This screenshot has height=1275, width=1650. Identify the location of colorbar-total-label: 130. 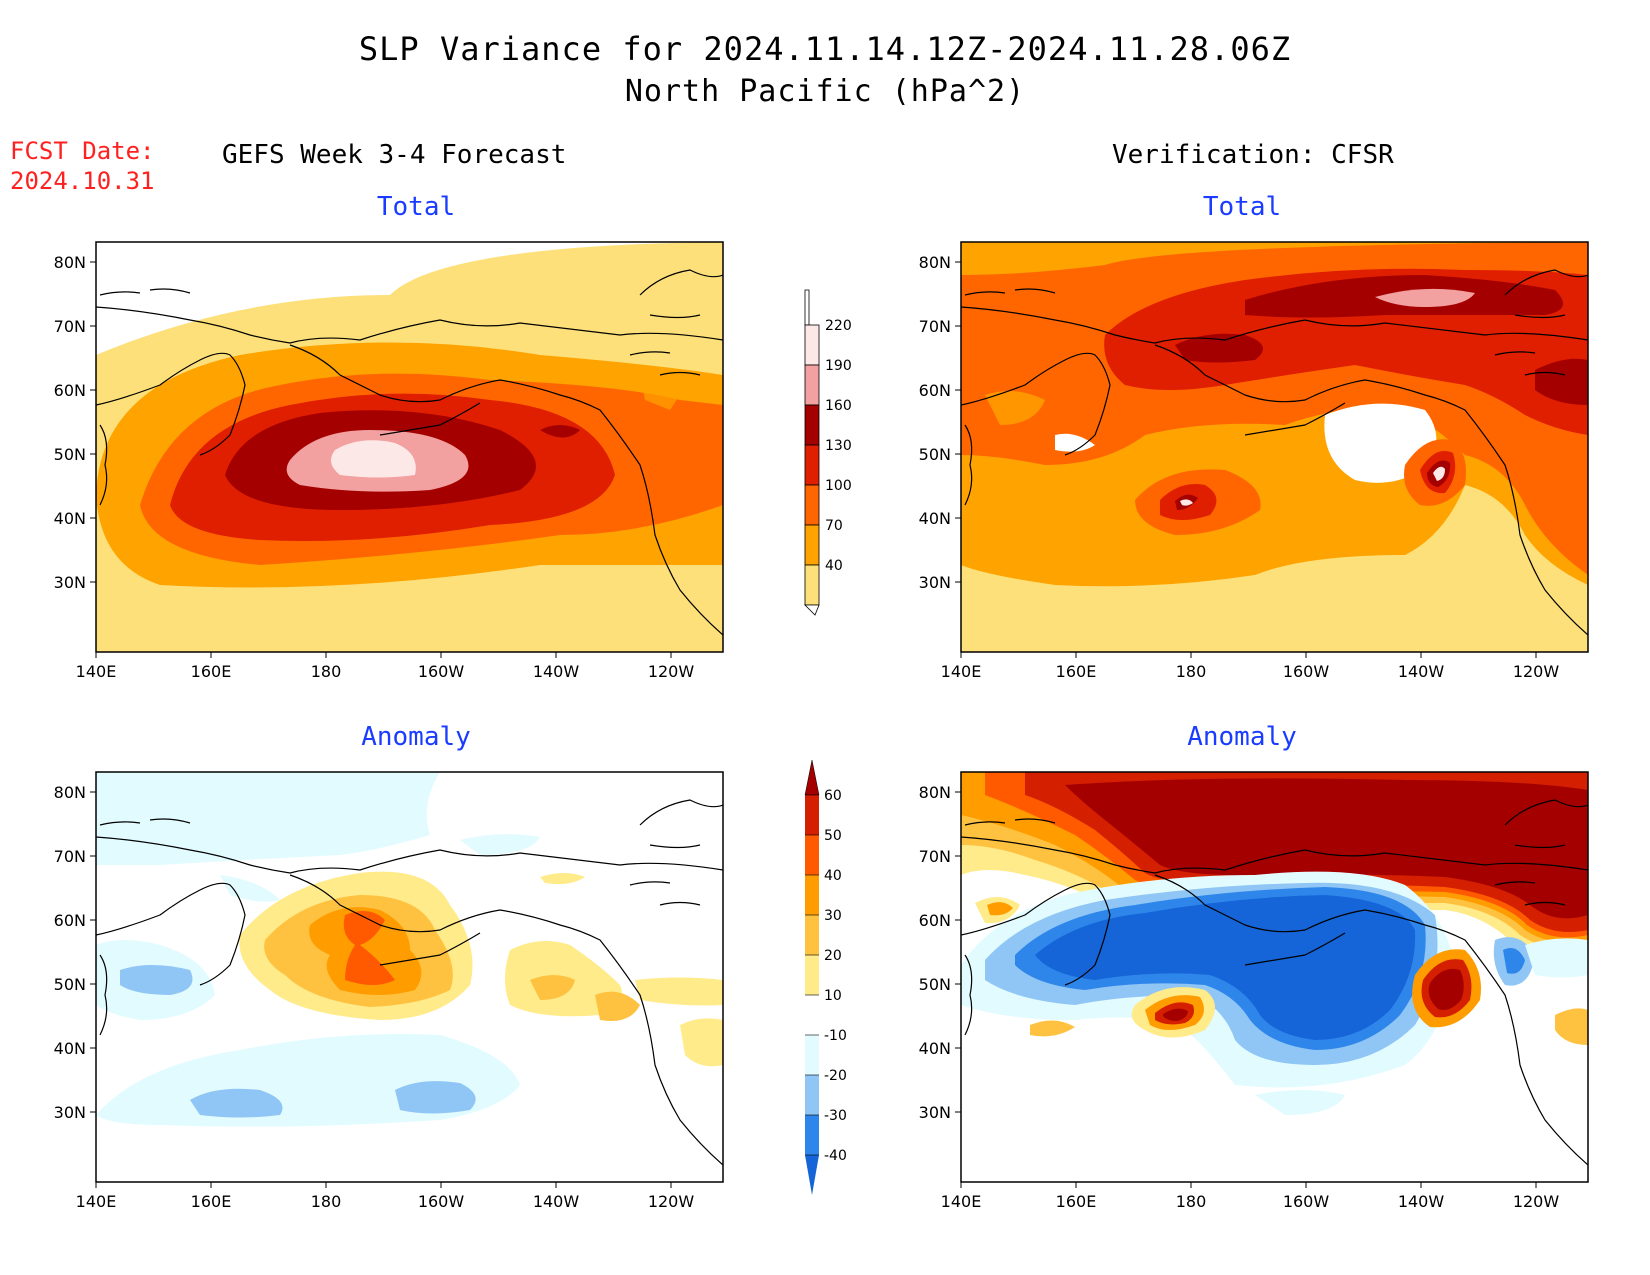
(838, 446).